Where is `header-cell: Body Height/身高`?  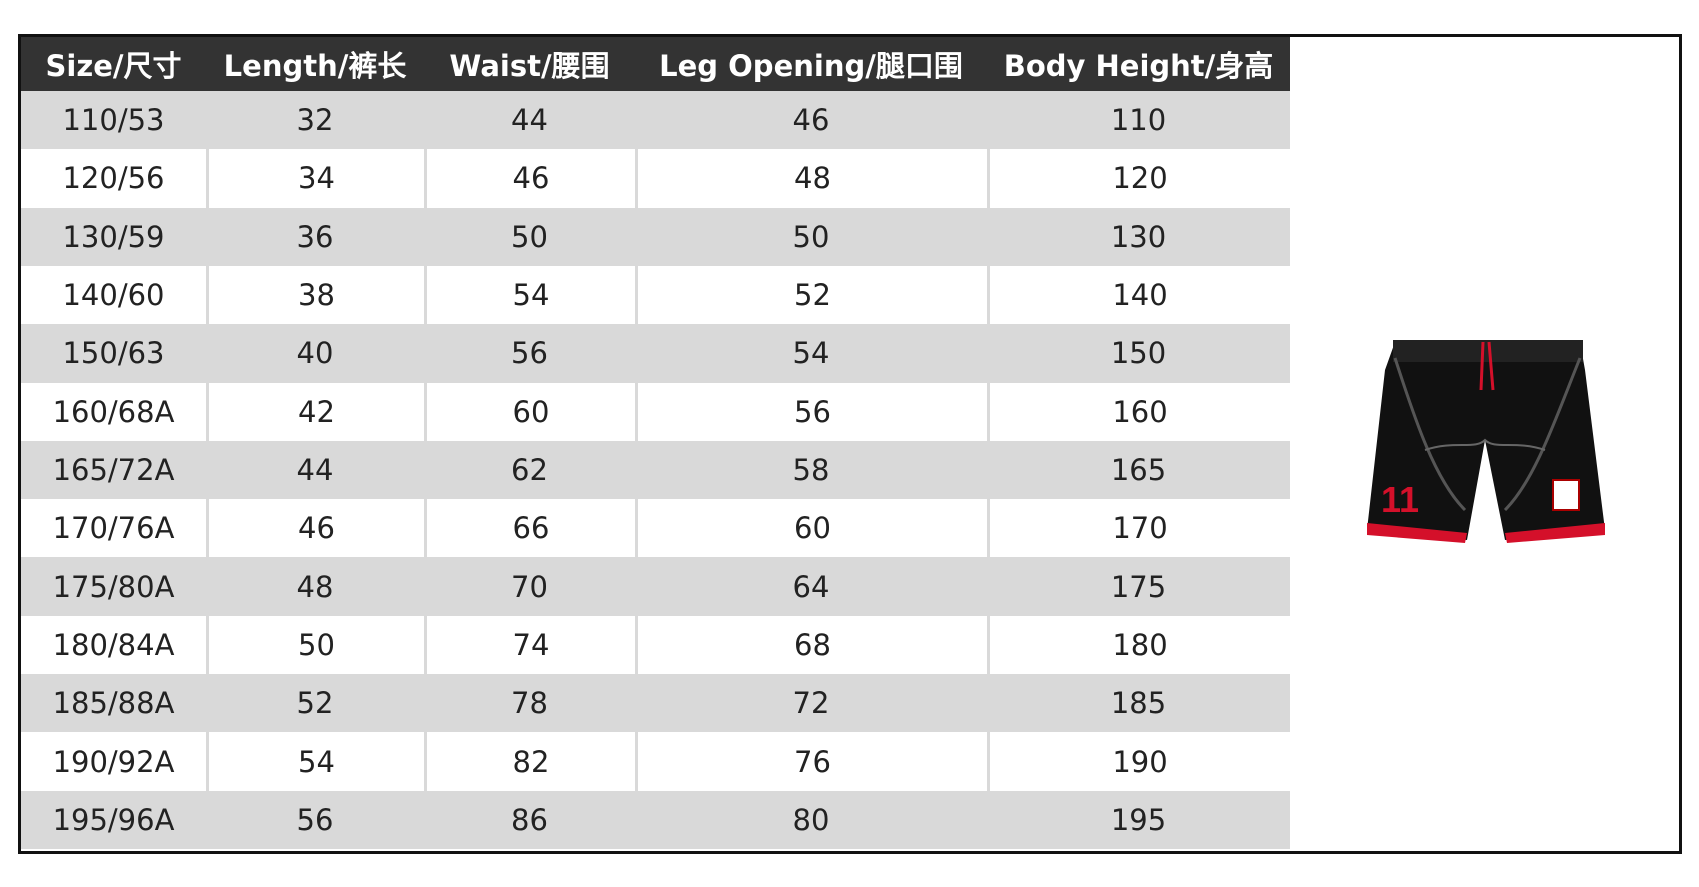
header-cell: Body Height/身高 is located at coordinates (1138, 64).